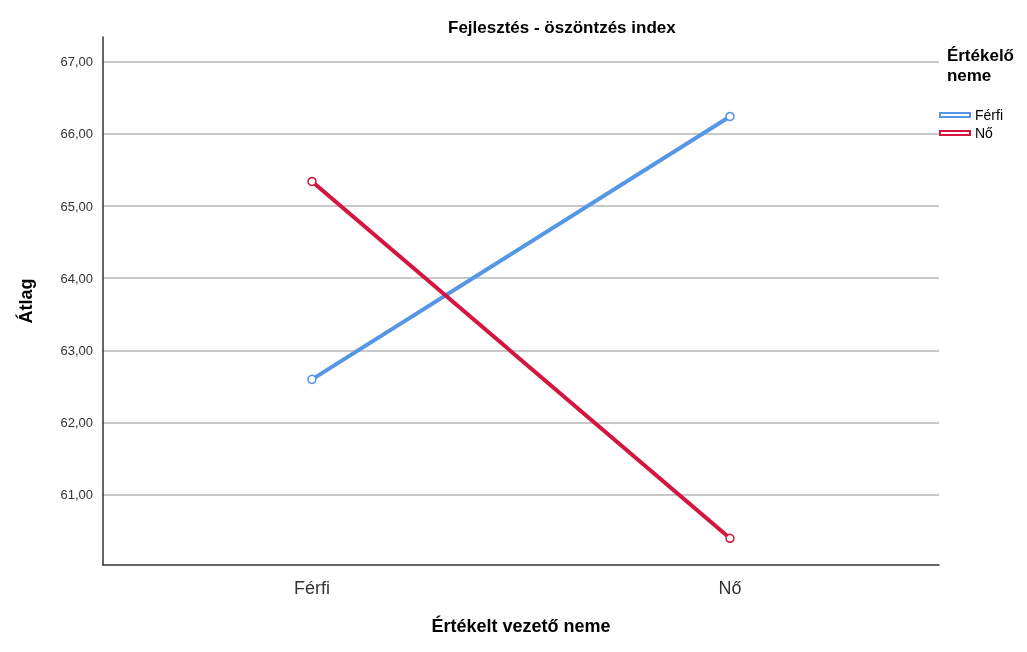 The width and height of the screenshot is (1027, 652). What do you see at coordinates (562, 27) in the screenshot?
I see `chart-title: Fejlesztés - öszöntzés index` at bounding box center [562, 27].